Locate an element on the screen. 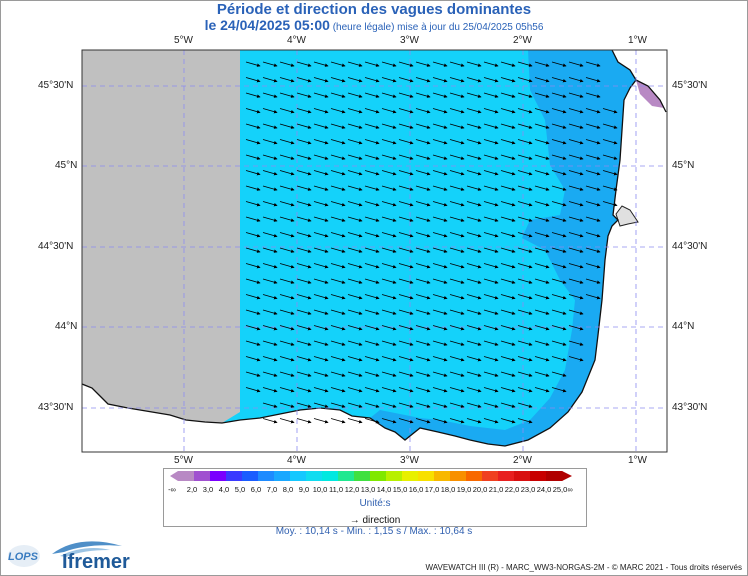 Image resolution: width=748 pixels, height=576 pixels. lon-label-top: 2°W is located at coordinates (522, 40).